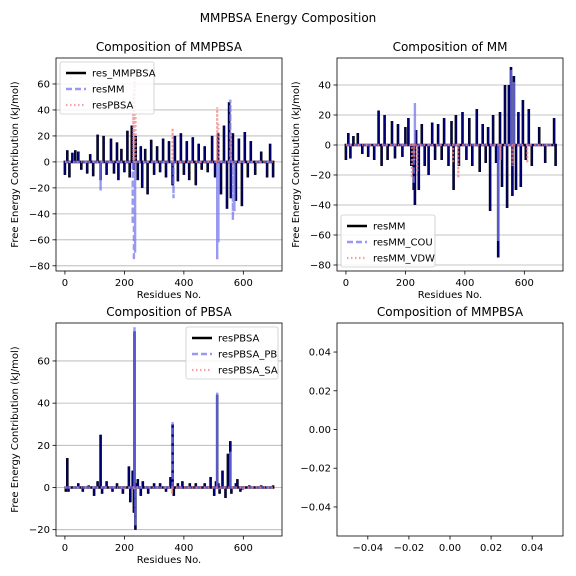 Image resolution: width=576 pixels, height=576 pixels. I want to click on y-tick-label: 0.04, so click(320, 353).